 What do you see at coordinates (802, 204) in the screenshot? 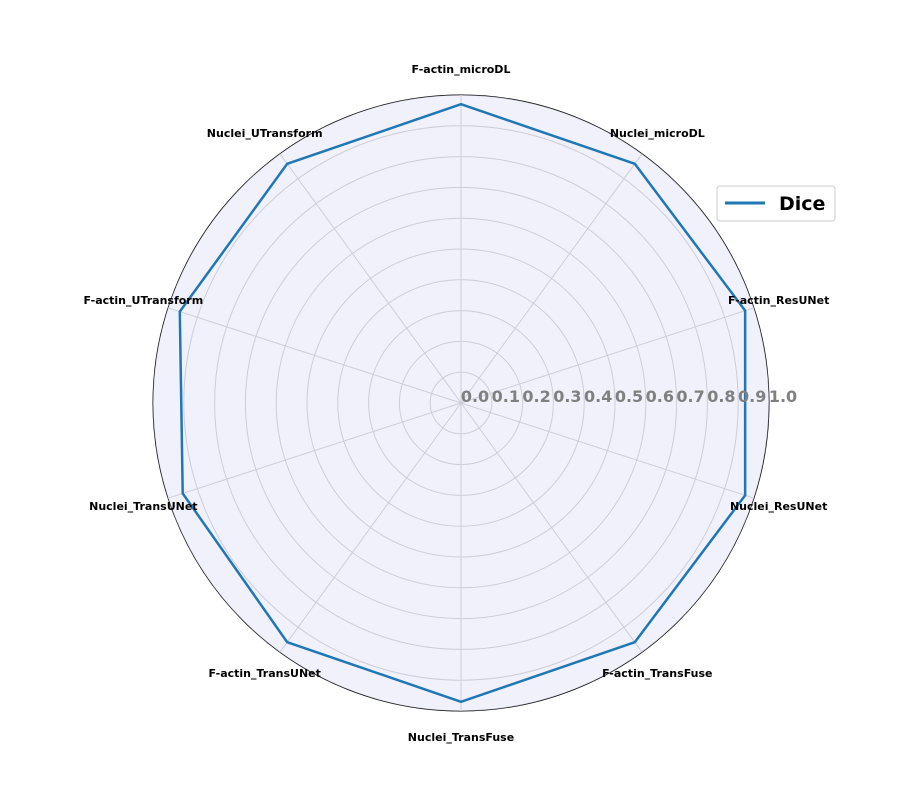
I see `legend-label: Dice` at bounding box center [802, 204].